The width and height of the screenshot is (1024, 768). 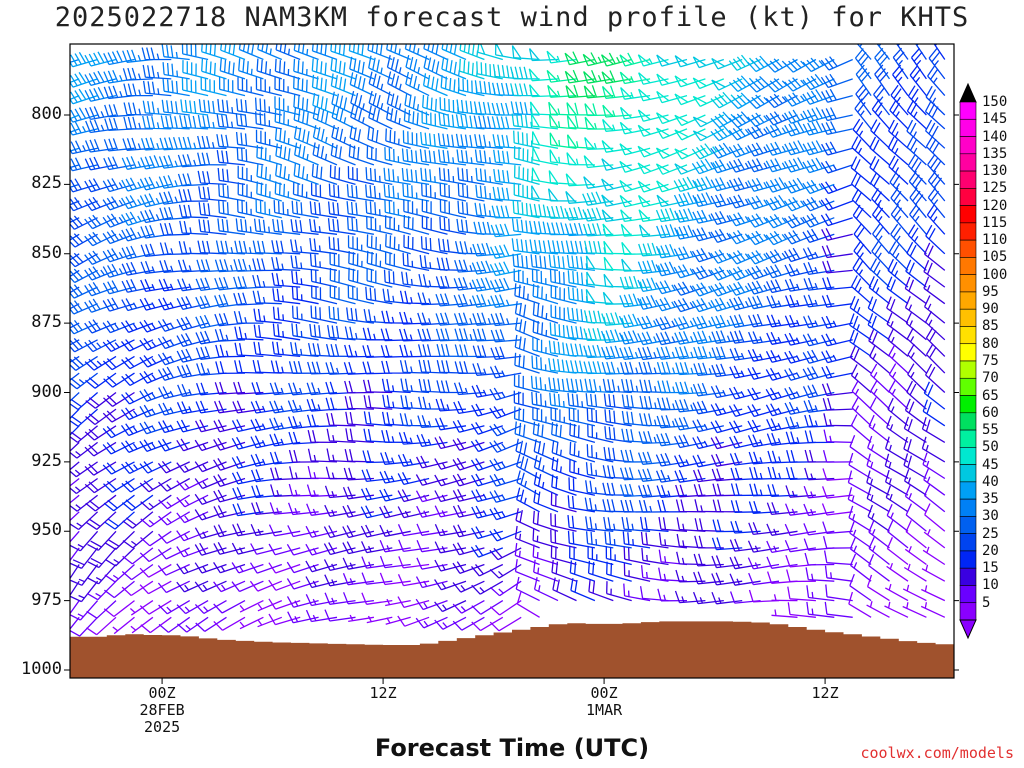 I want to click on colorbar-label: 5, so click(x=986, y=602).